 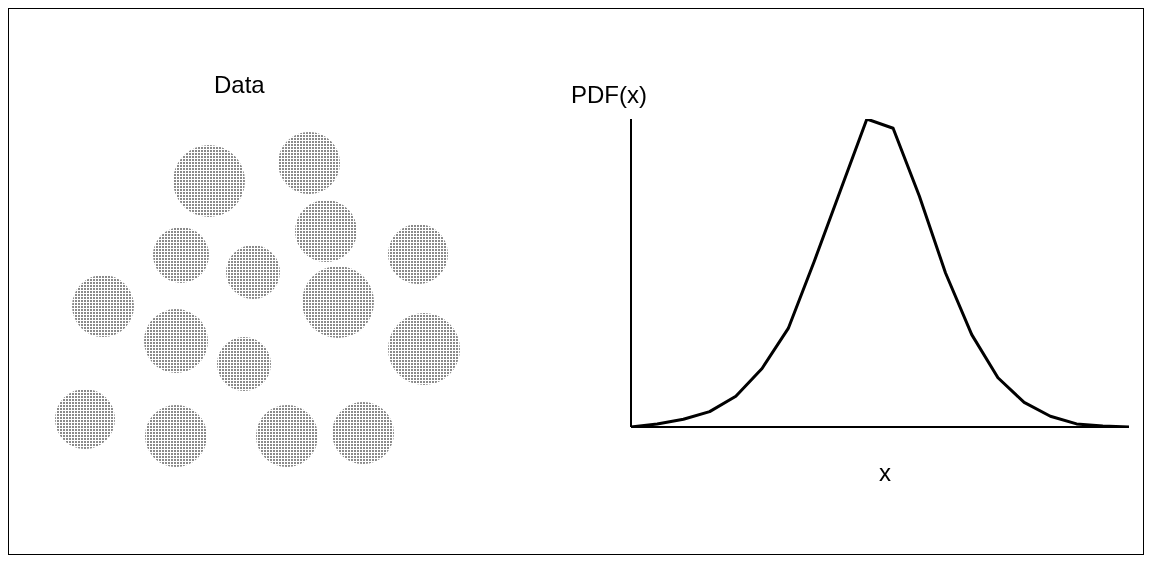 I want to click on x-axis-title: x, so click(x=885, y=473).